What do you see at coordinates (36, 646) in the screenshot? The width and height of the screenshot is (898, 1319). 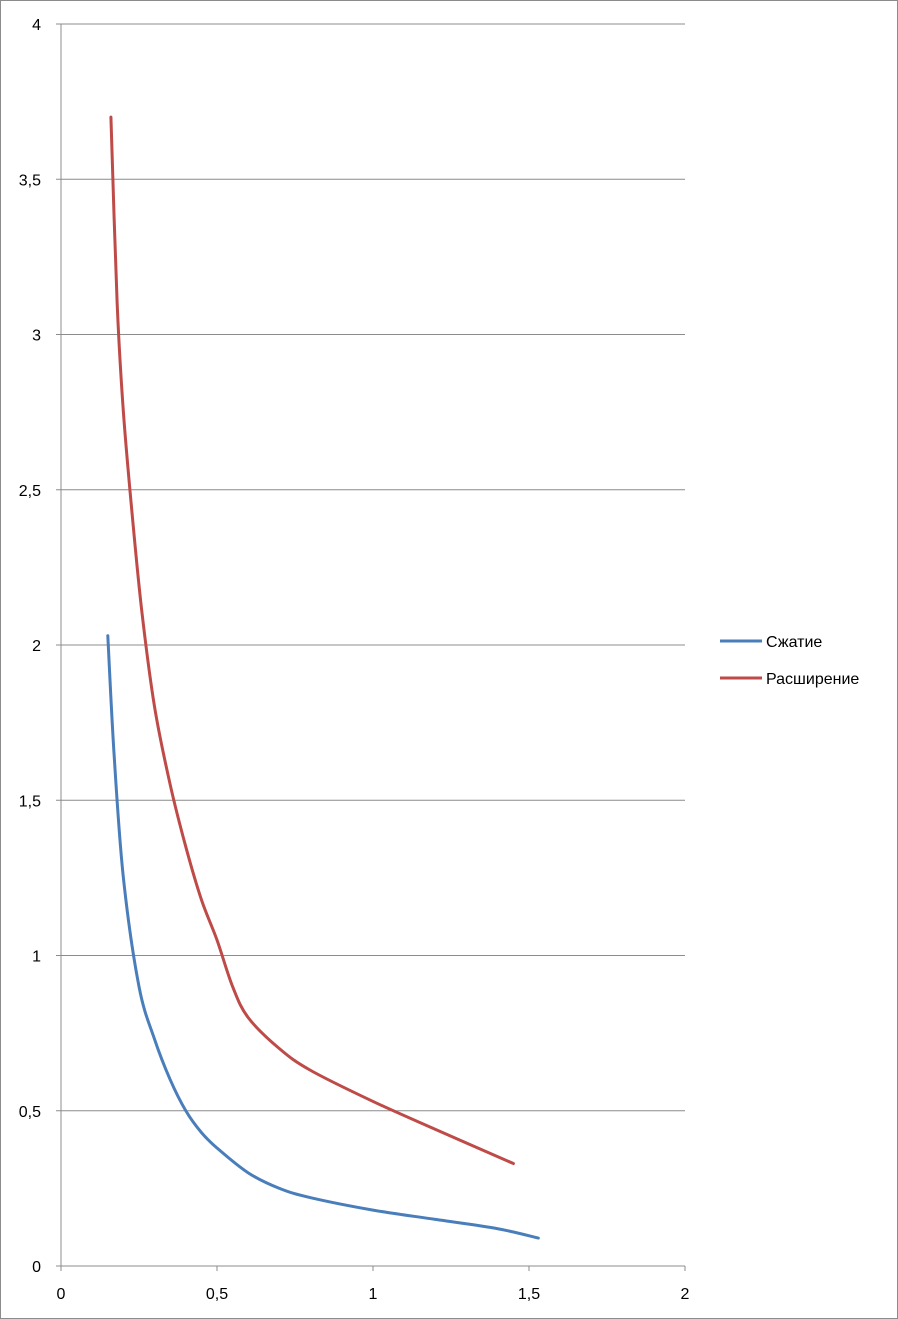 I see `y-tick-label: 2` at bounding box center [36, 646].